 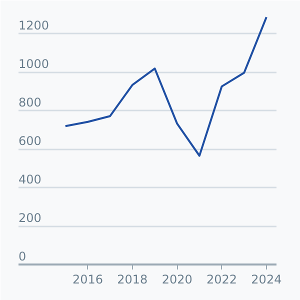 I want to click on y-tick-label: 1000, so click(x=34, y=64).